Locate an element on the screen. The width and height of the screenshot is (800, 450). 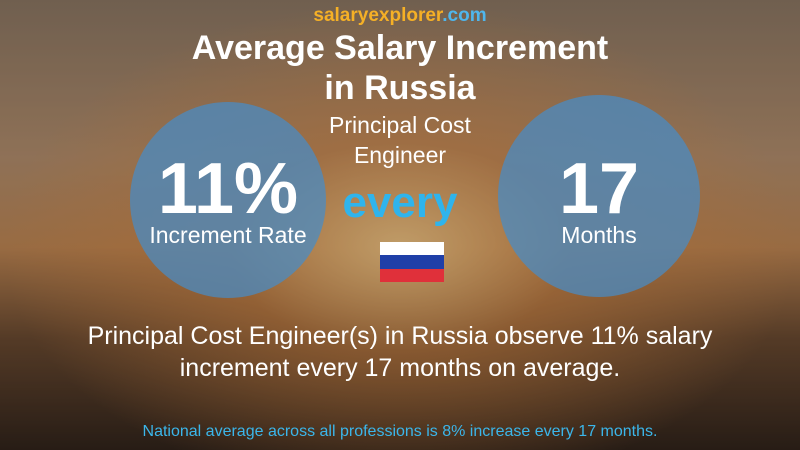
increment-label: Increment Rate is located at coordinates (228, 235).